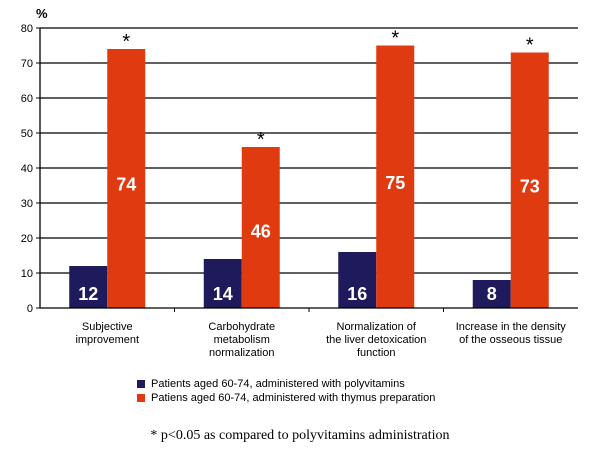 This screenshot has width=600, height=450. What do you see at coordinates (107, 333) in the screenshot?
I see `x-category-label: Subjective improvement` at bounding box center [107, 333].